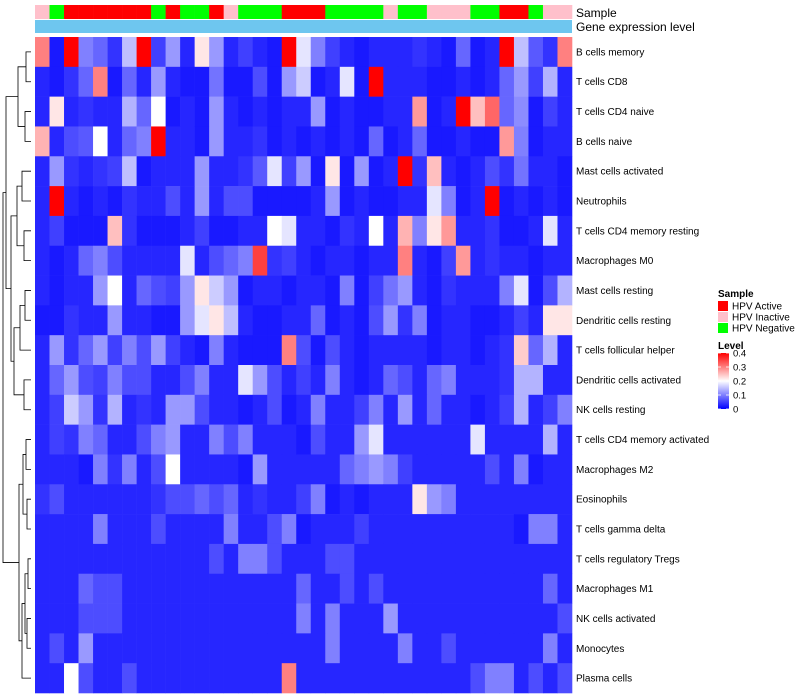  Describe the element at coordinates (757, 307) in the screenshot. I see `sample-legend-label: HPV Active` at that location.